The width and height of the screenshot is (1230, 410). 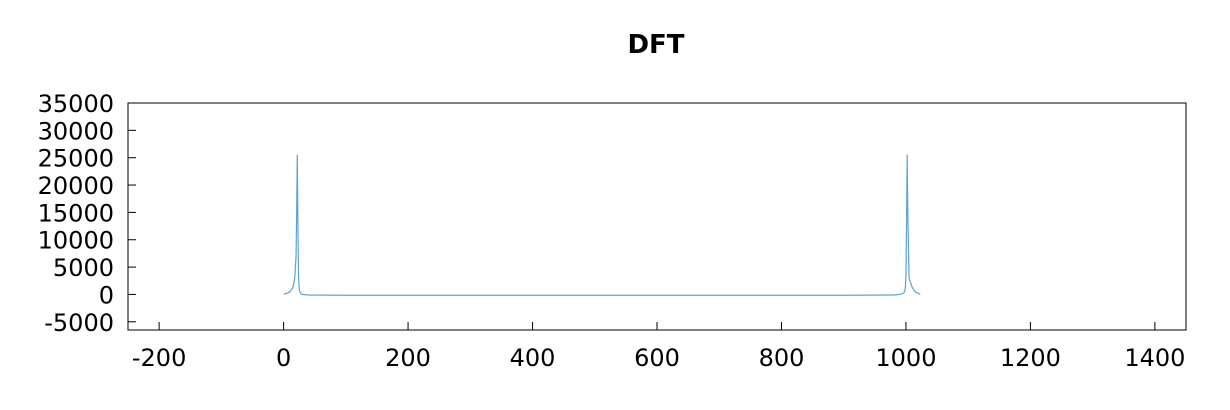 I want to click on y-tick-label: 25000, so click(x=76, y=159).